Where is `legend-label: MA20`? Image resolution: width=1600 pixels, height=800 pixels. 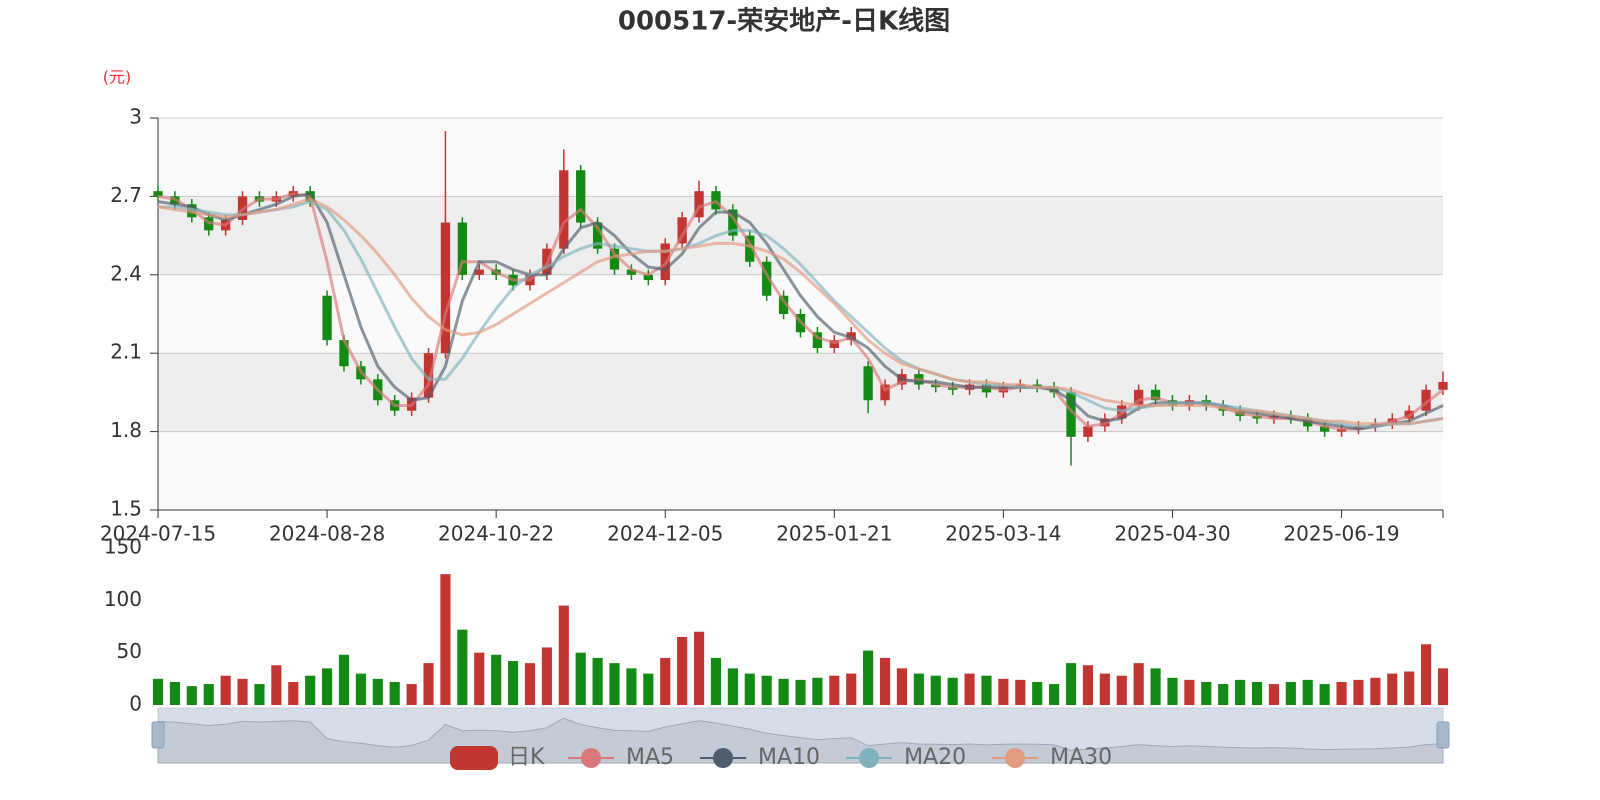 legend-label: MA20 is located at coordinates (935, 757).